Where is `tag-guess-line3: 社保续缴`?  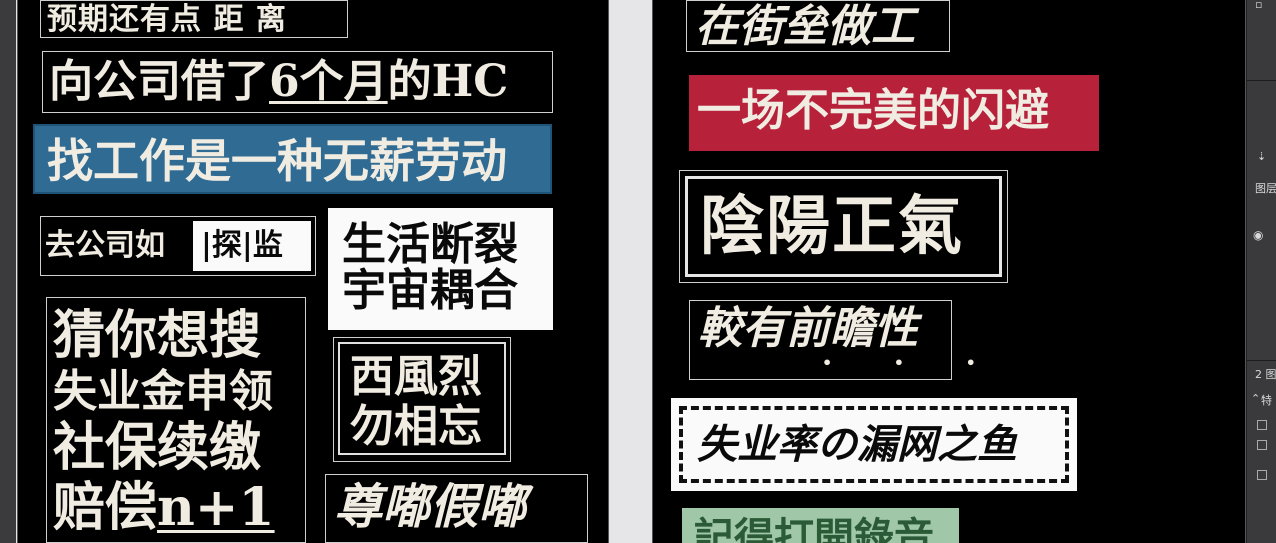 tag-guess-line3: 社保续缴 is located at coordinates (157, 447).